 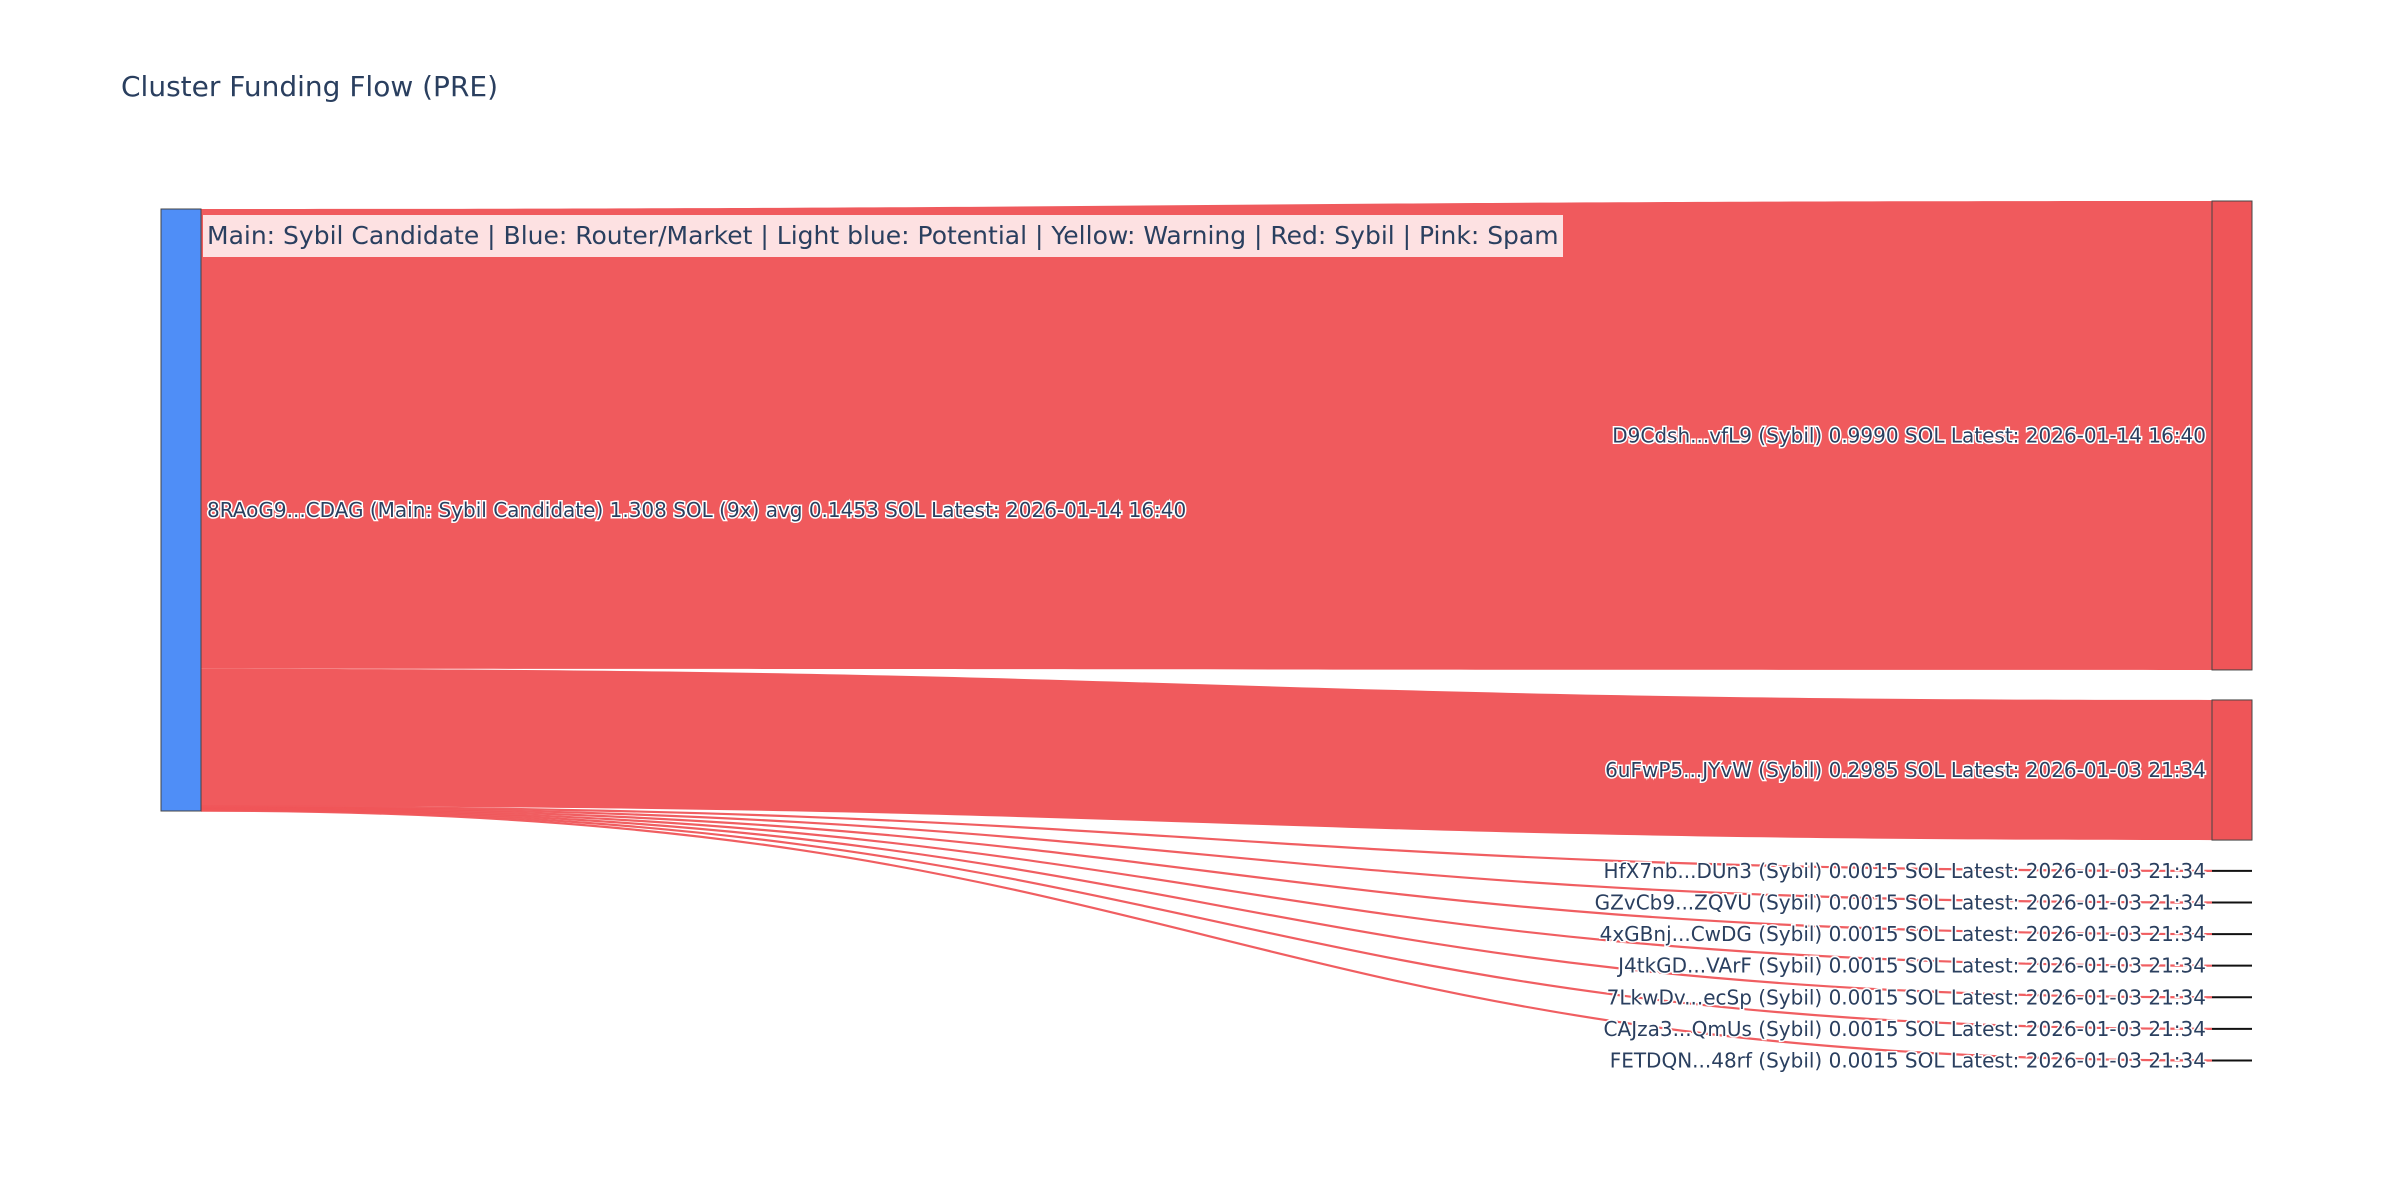 What do you see at coordinates (2232, 770) in the screenshot?
I see `target-node-6ufwp5-jyvw` at bounding box center [2232, 770].